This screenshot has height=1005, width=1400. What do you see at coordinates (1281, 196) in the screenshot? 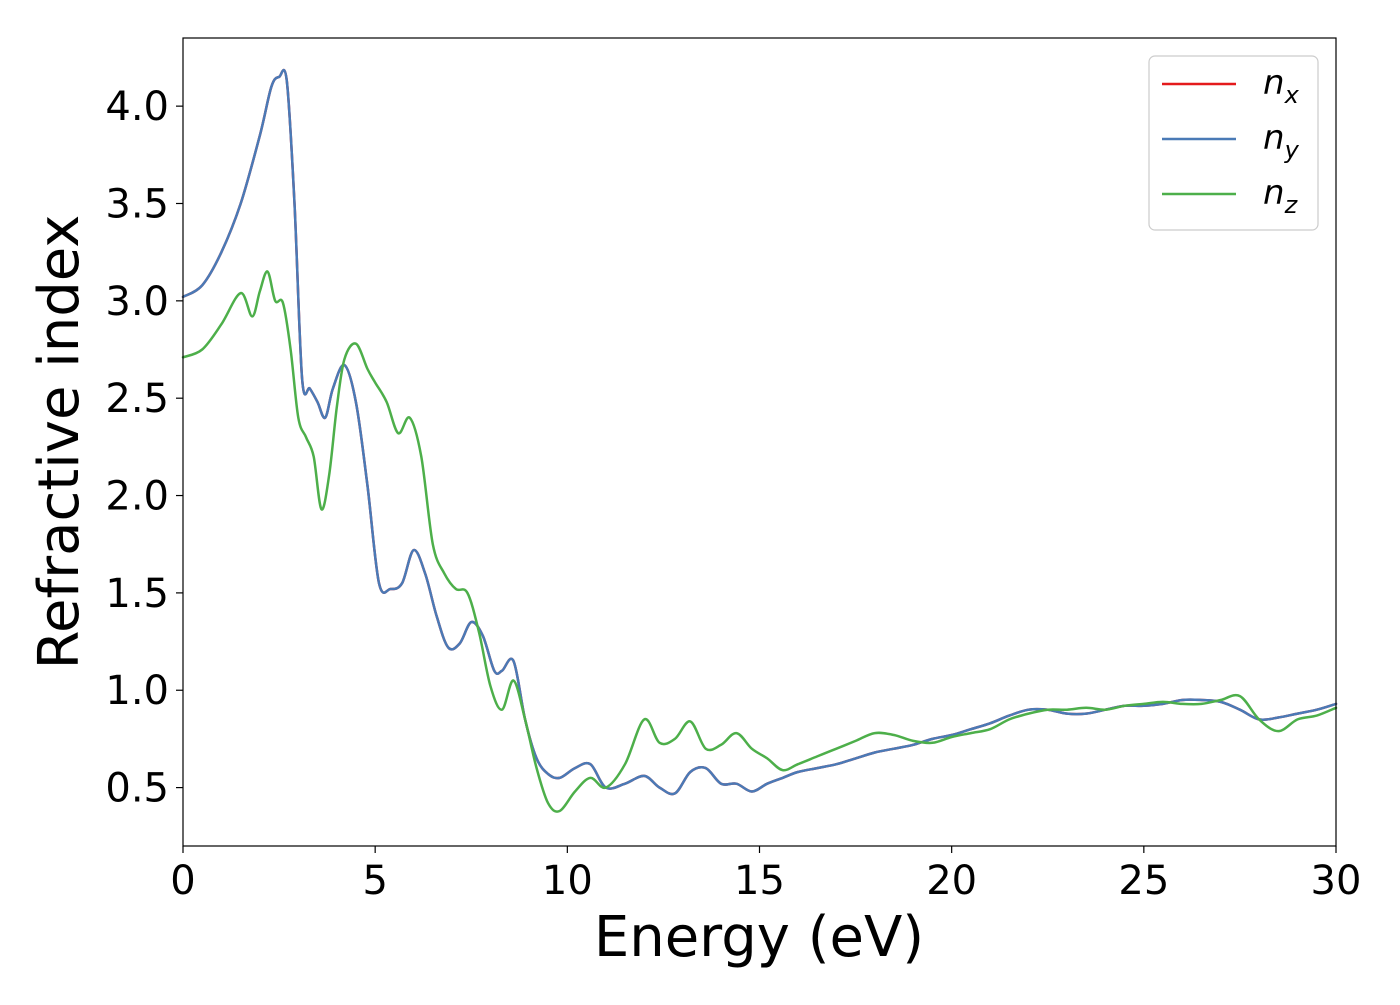
I see `legend-label-z: nz` at bounding box center [1281, 196].